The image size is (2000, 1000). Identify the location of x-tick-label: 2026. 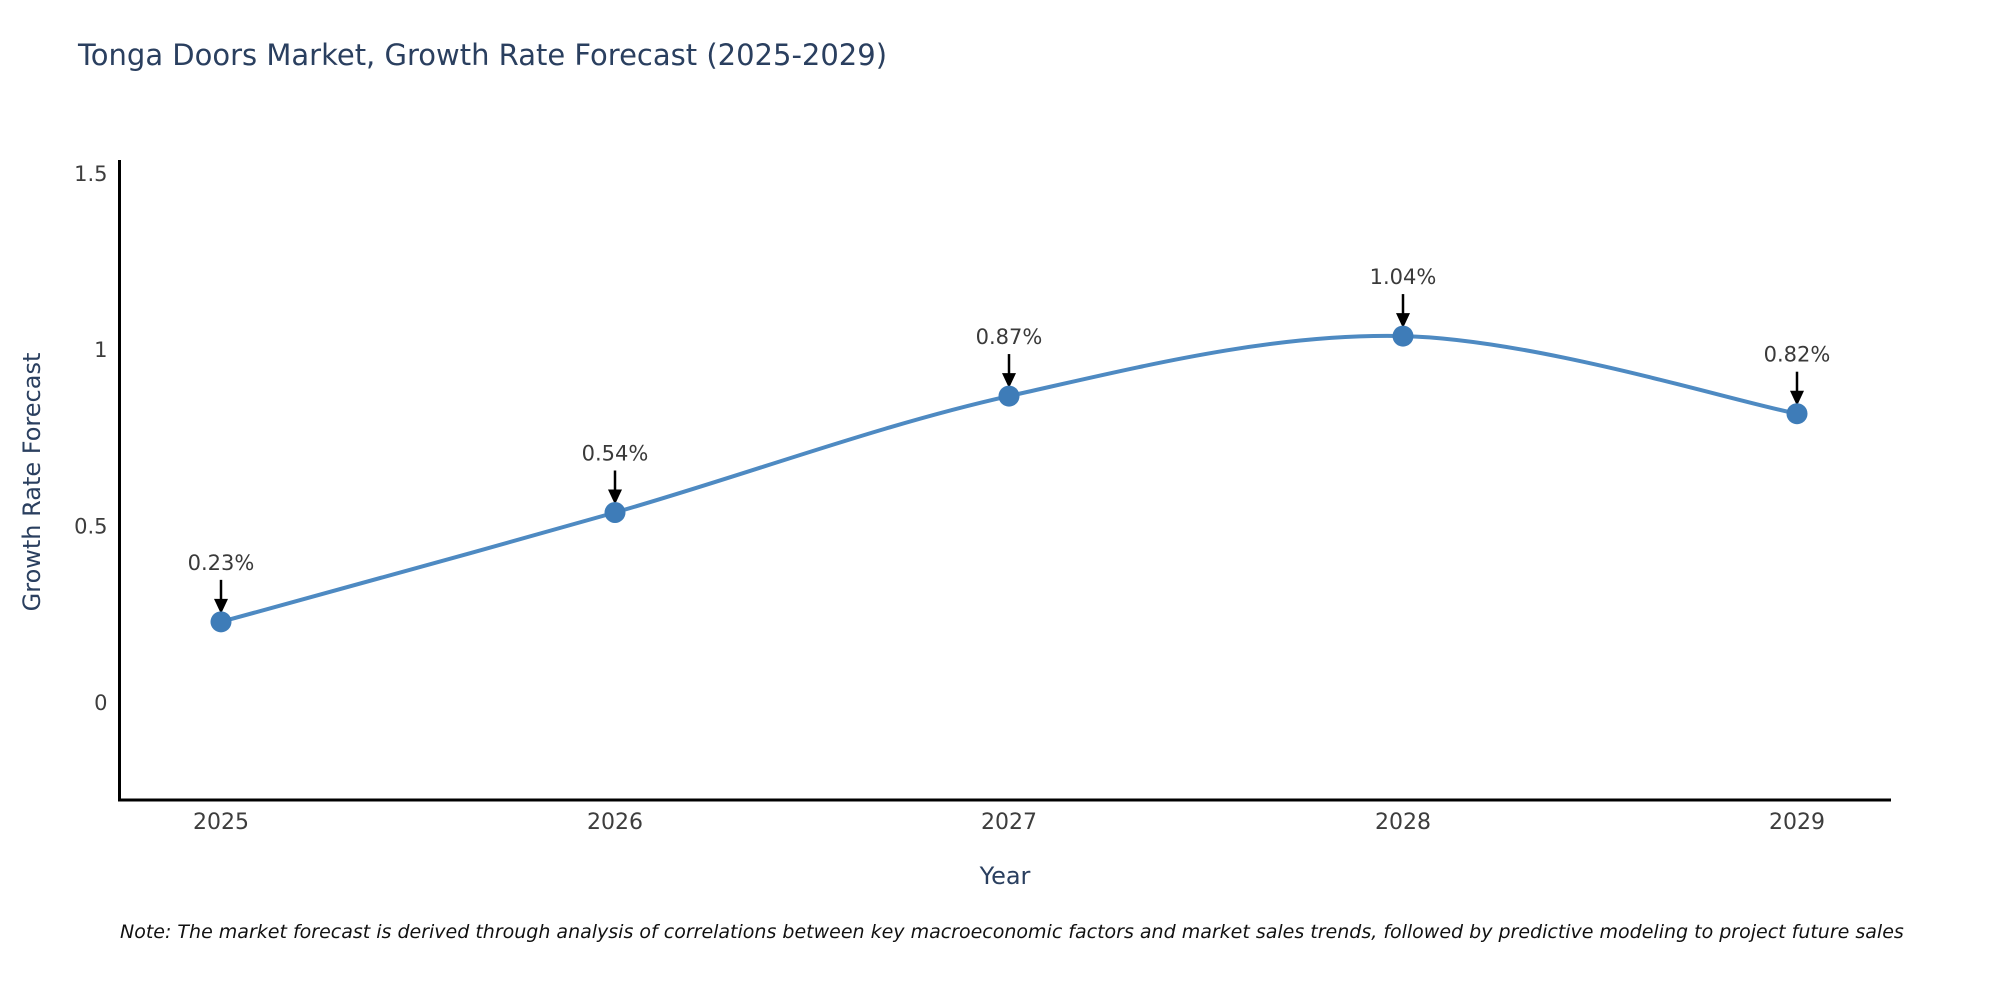
(615, 822).